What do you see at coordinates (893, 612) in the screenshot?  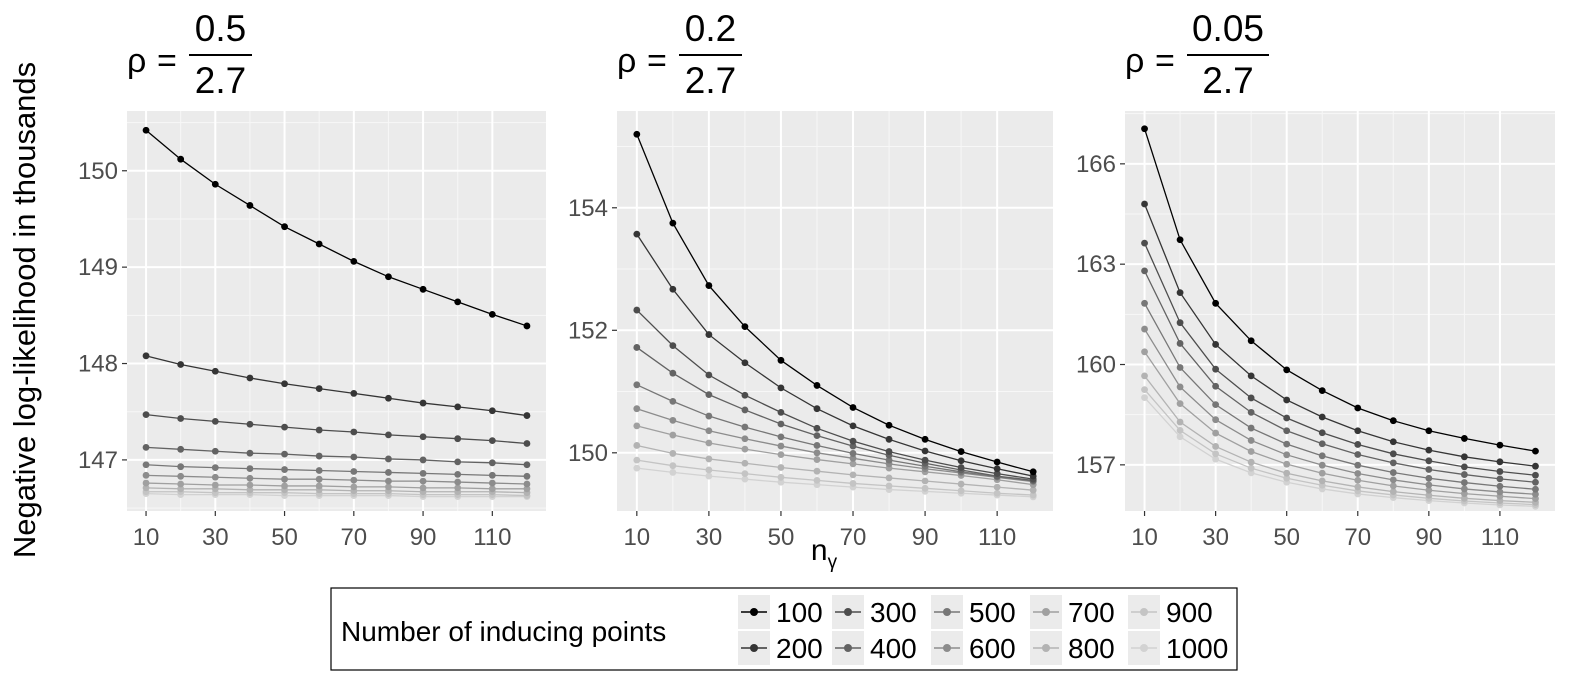 I see `legend-label: 300` at bounding box center [893, 612].